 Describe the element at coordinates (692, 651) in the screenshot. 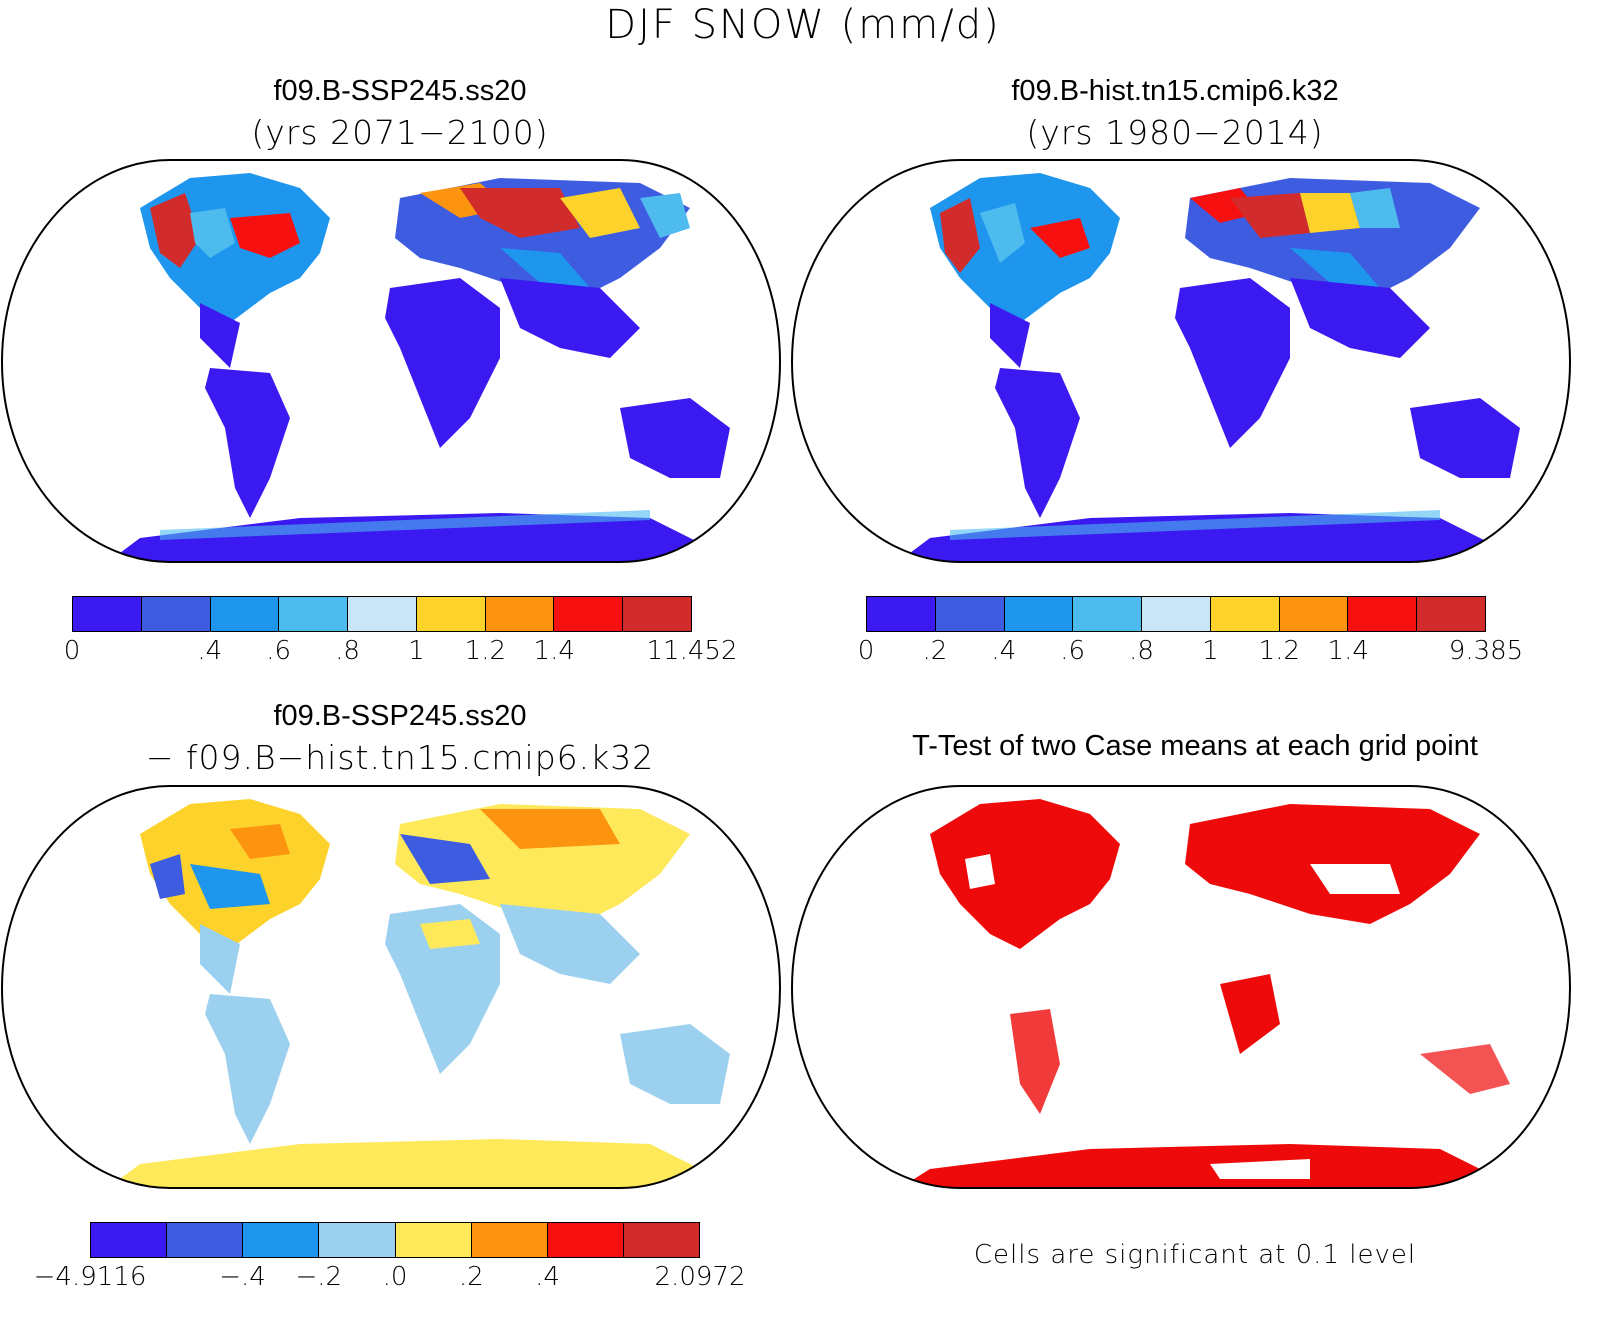

I see `colorbar-tick-label: 11.452` at that location.